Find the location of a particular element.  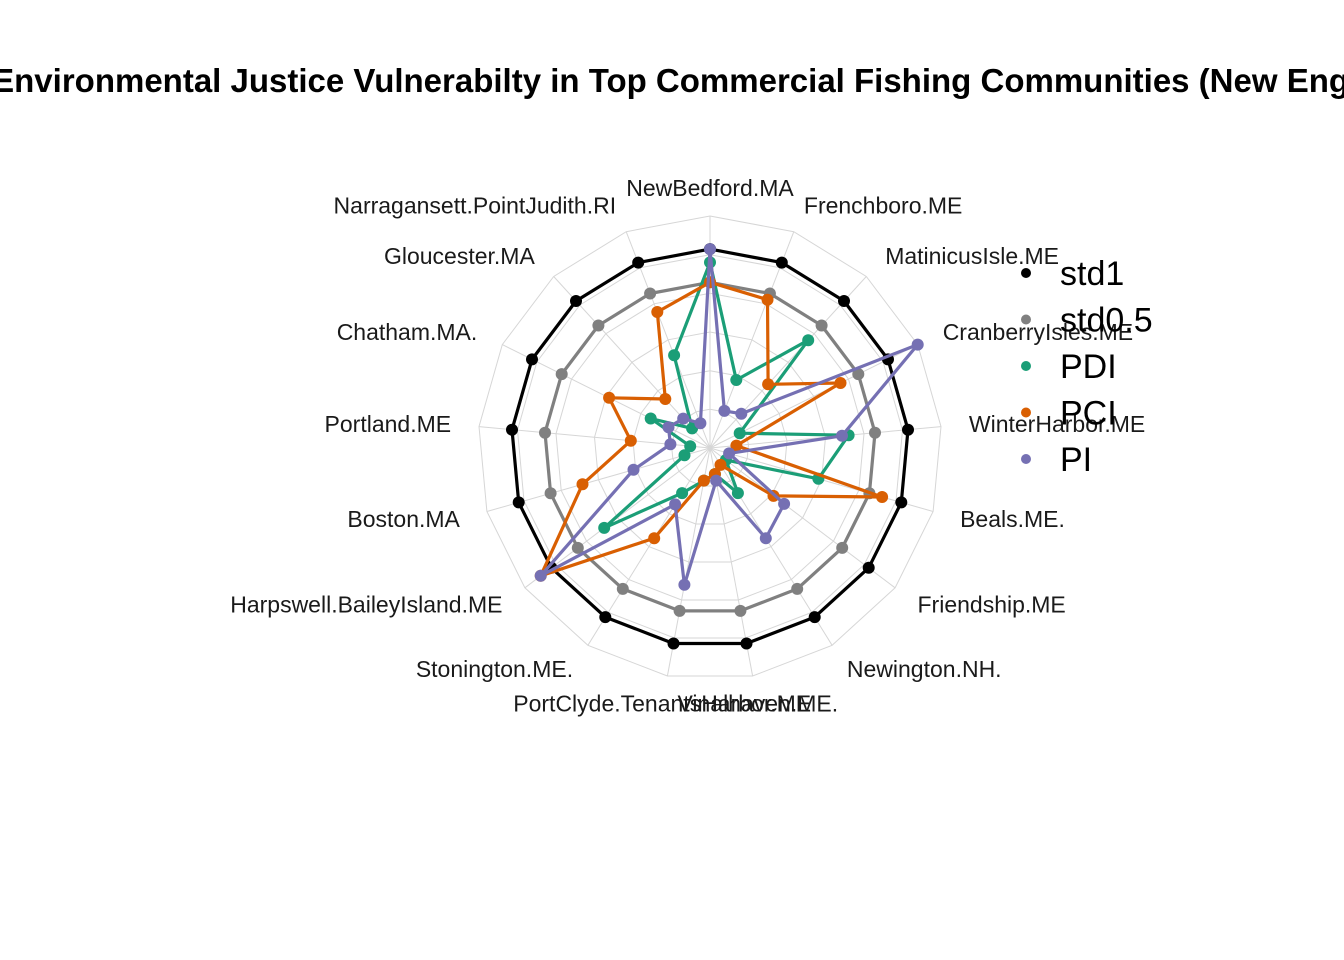

axis-label: CranberryIsles.ME is located at coordinates (1038, 332).